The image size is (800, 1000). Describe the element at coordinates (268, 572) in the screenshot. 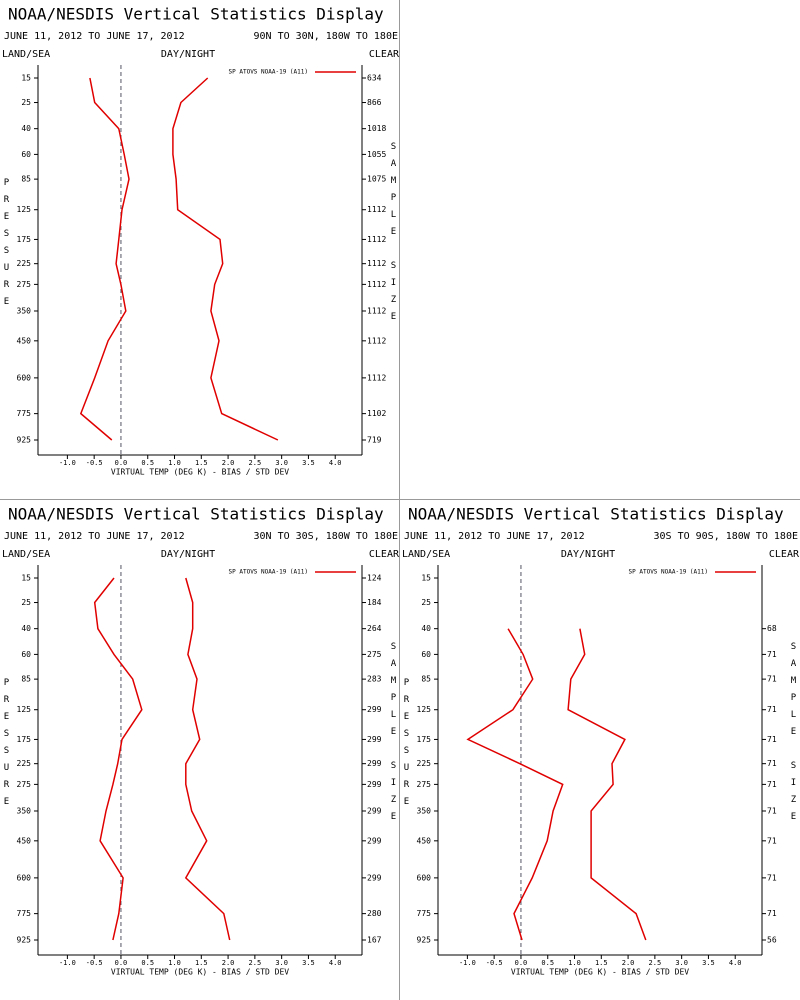

I see `legend-label: SP ATOVS NOAA-19 (A11)` at that location.